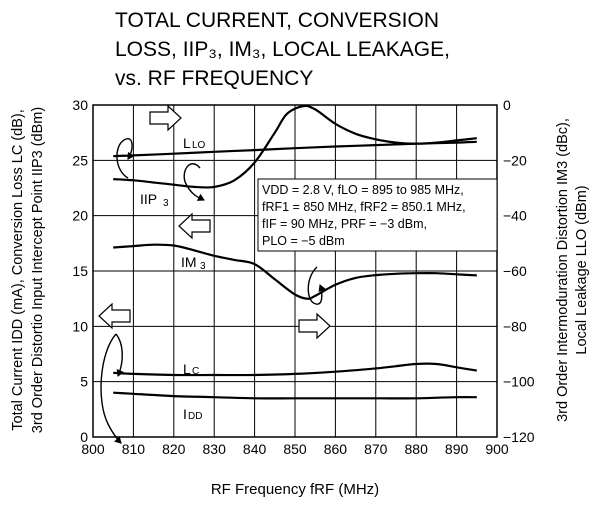  I want to click on conditions-line-3: fIF = 90 MHz, PRF = −3 dBm,, so click(344, 224).